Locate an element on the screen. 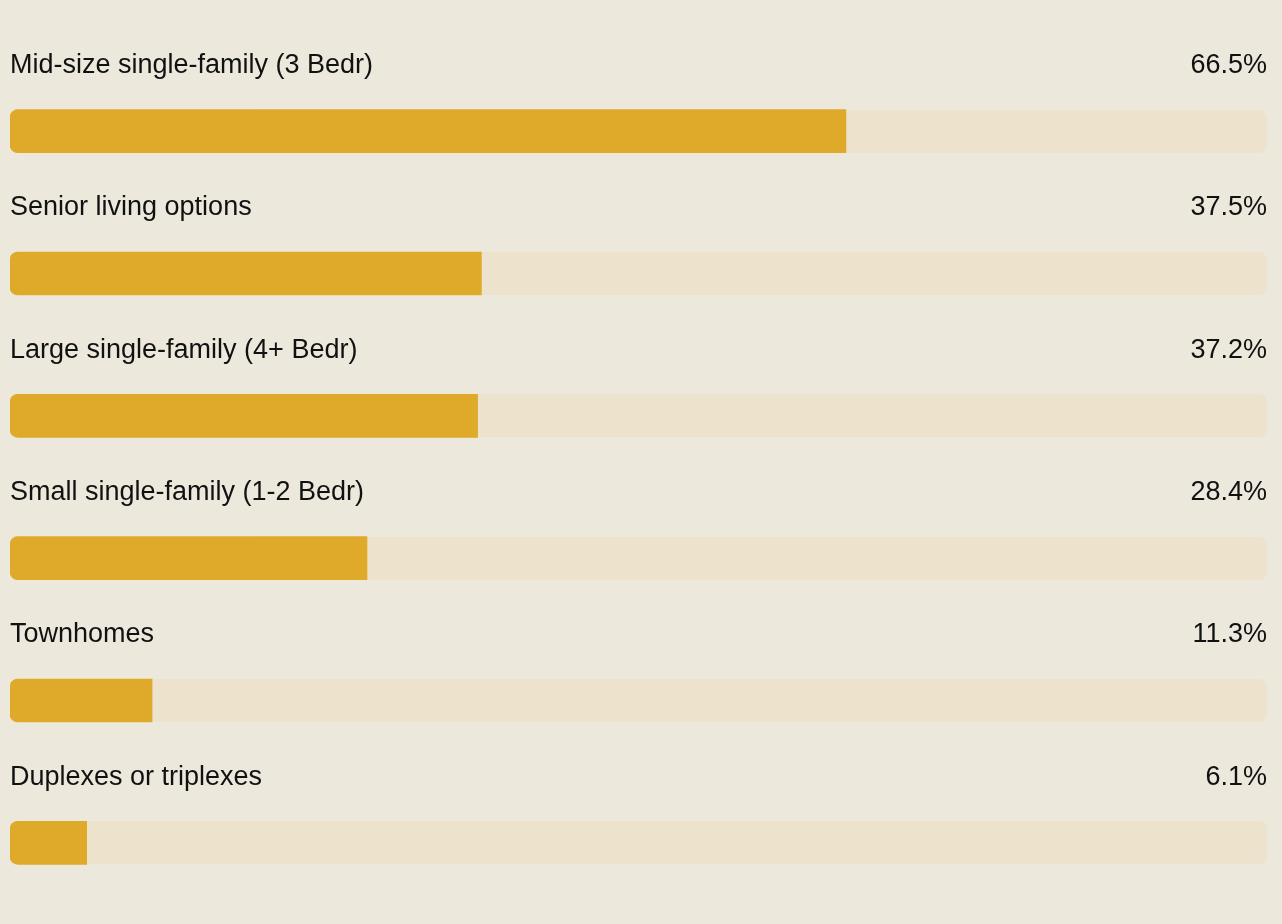 The height and width of the screenshot is (924, 1282). data-label: 28.4% is located at coordinates (1228, 491).